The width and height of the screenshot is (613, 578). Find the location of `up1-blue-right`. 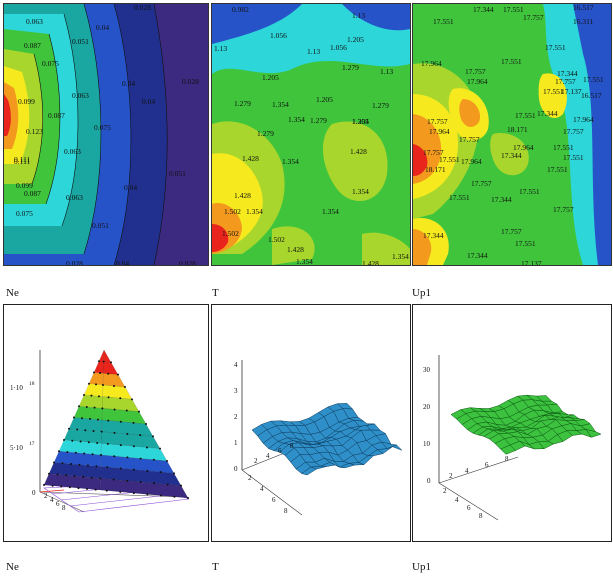

up1-blue-right is located at coordinates (592, 134).